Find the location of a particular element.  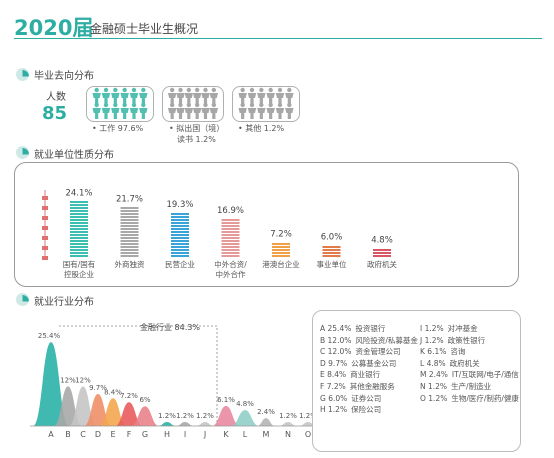

legend-code-pct: A 25.4% is located at coordinates (336, 328).